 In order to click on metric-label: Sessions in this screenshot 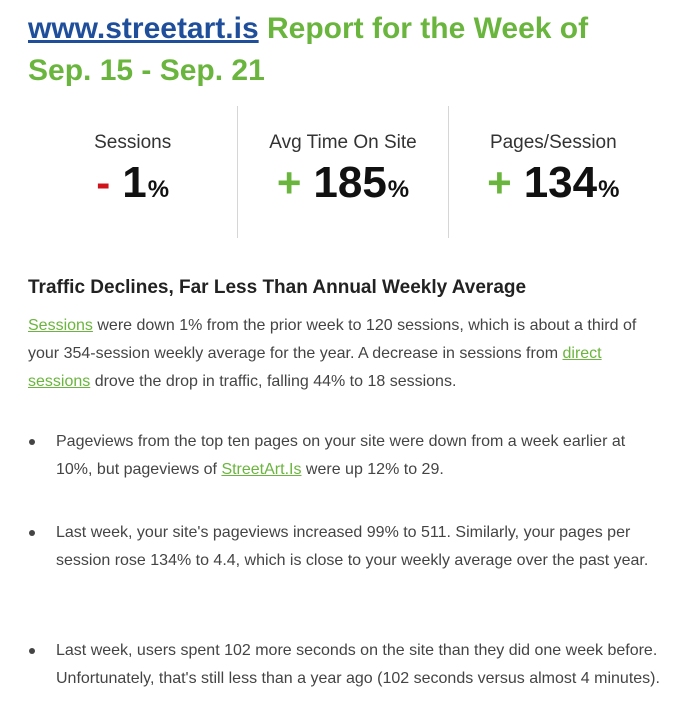, I will do `click(133, 142)`.